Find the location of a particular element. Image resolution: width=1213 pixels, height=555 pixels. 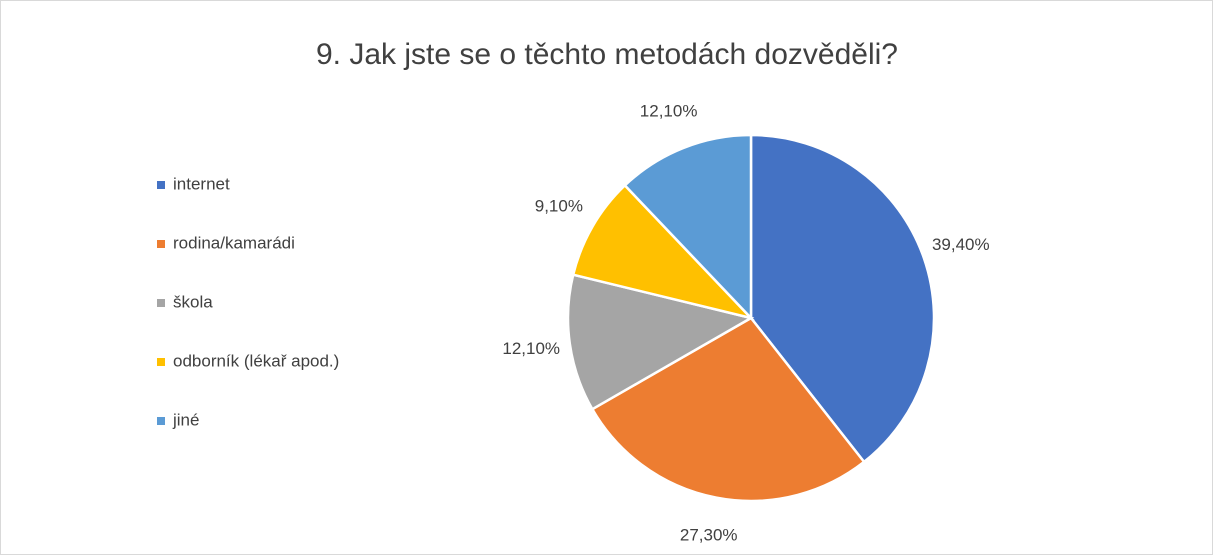

legend-label: internet is located at coordinates (201, 183).